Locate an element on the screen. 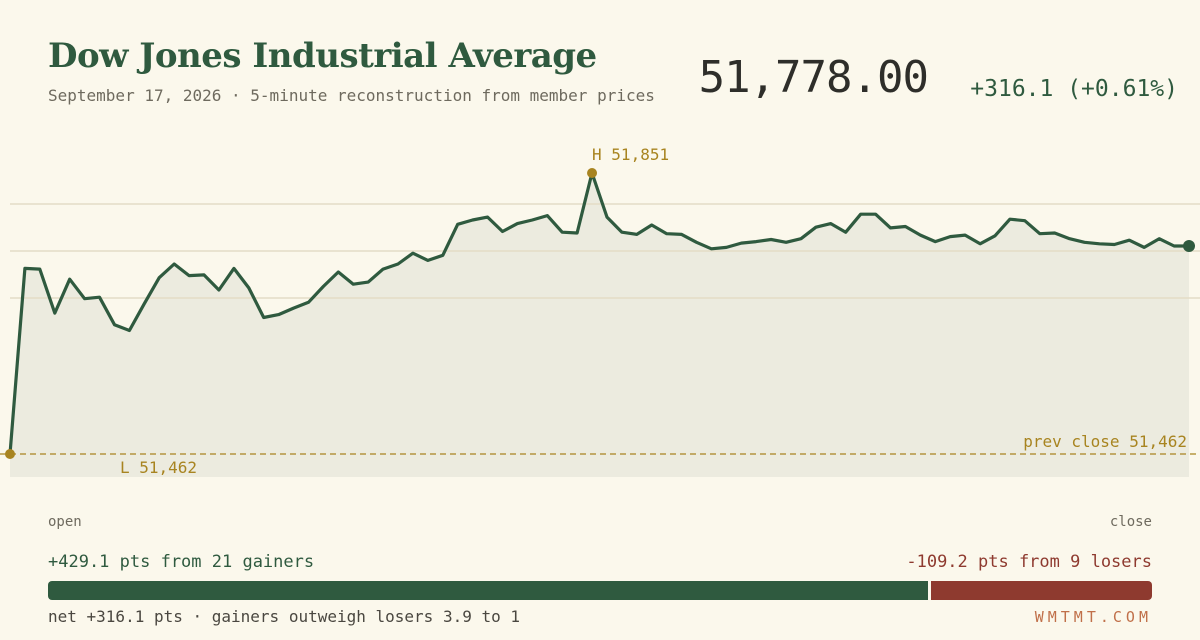  losers-summary: -109.2 pts from 9 losers is located at coordinates (1029, 562).